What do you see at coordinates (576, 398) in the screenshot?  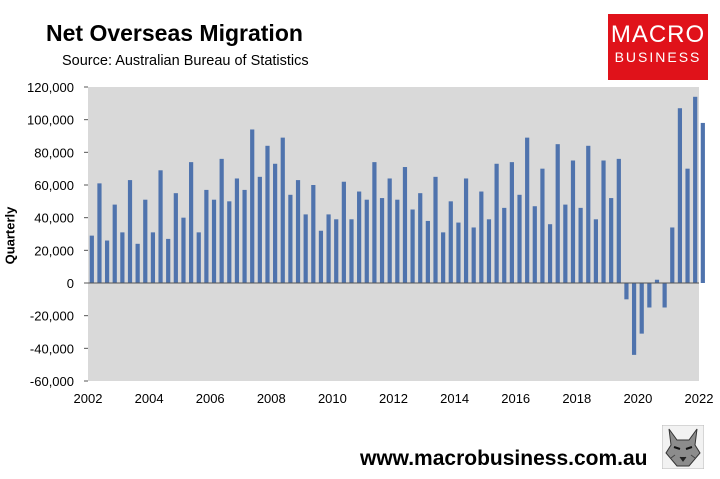 I see `x-tick-label: 2018` at bounding box center [576, 398].